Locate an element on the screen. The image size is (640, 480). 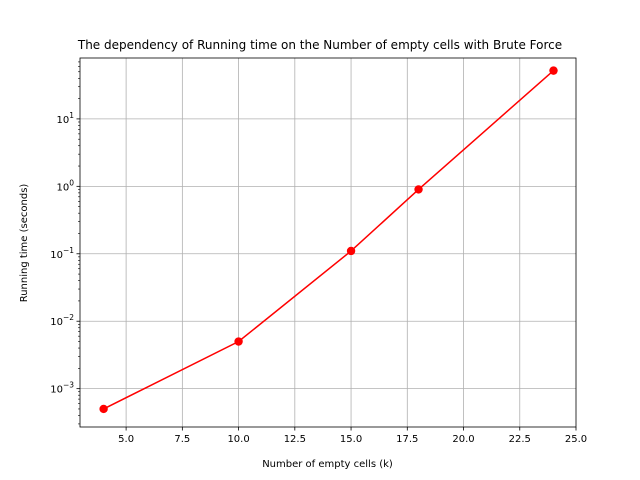
y-axis-label: Running time (seconds) is located at coordinates (24, 243).